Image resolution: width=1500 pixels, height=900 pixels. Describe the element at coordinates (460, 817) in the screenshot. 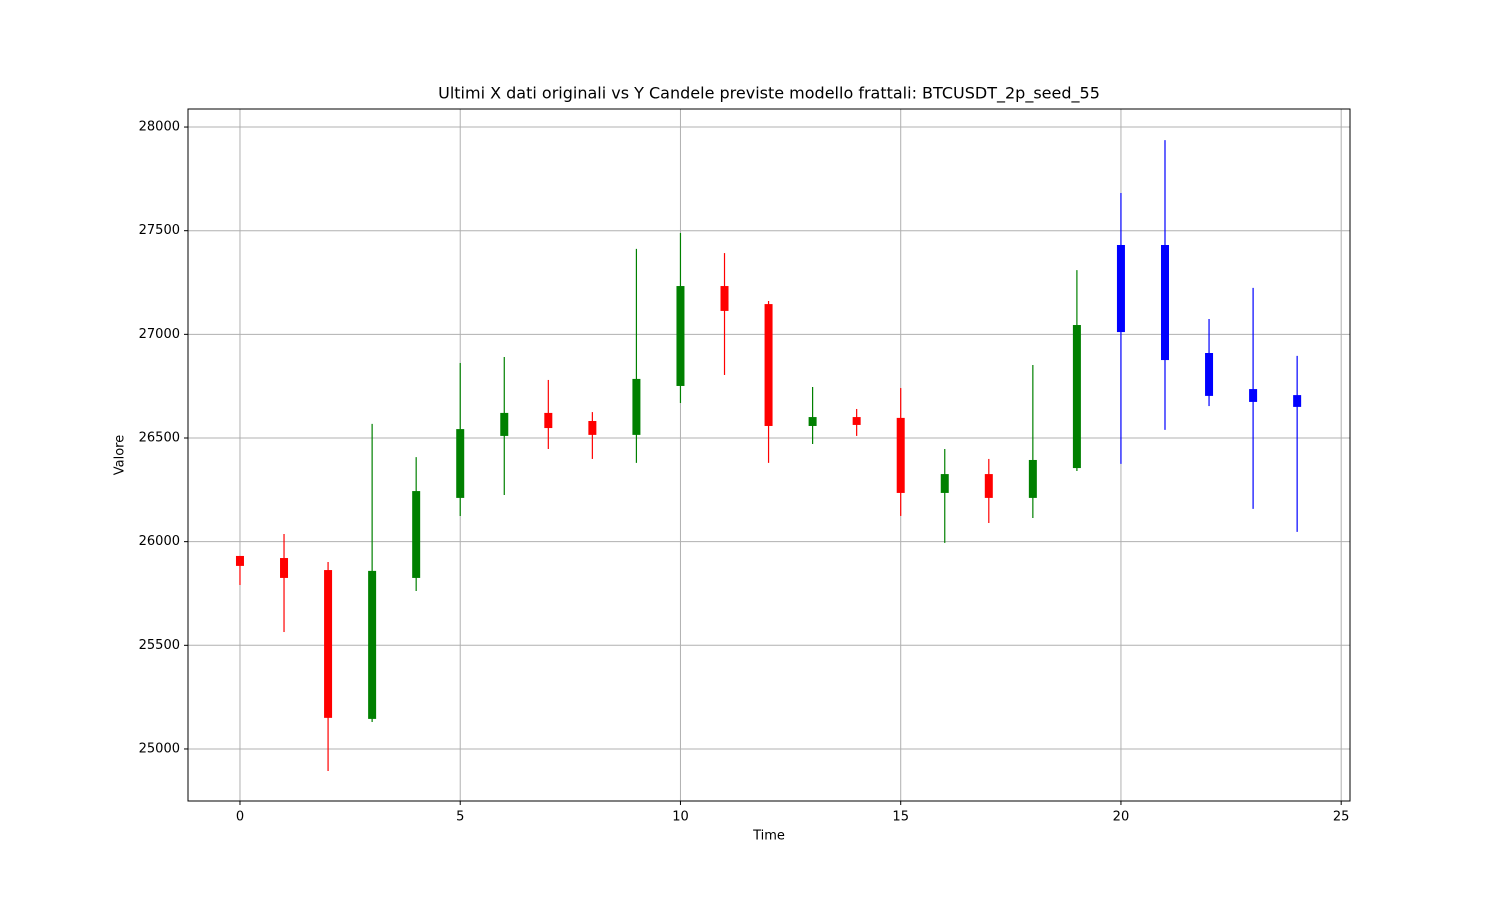

I see `x-tick-label: 5` at that location.